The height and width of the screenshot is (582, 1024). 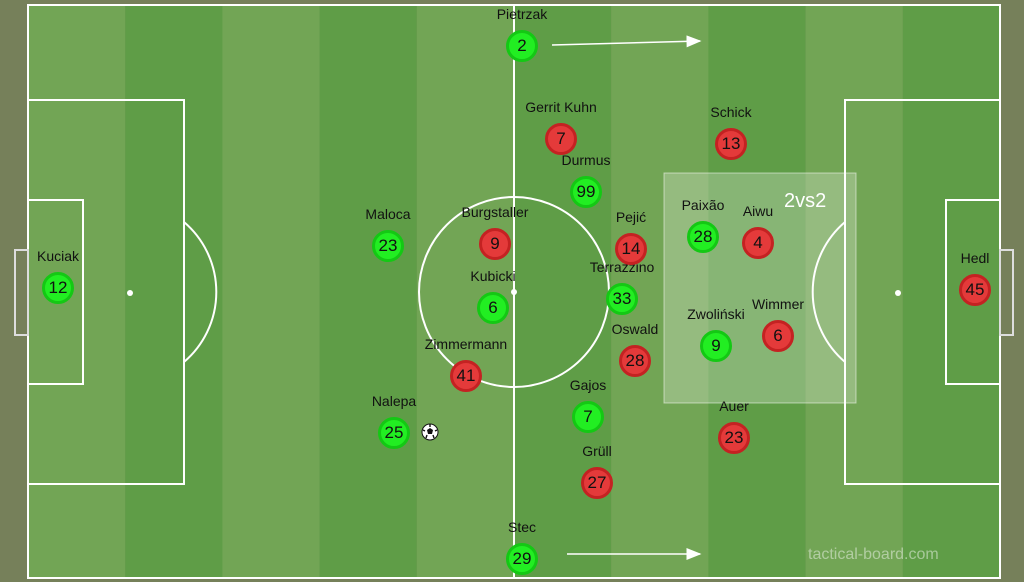 What do you see at coordinates (394, 433) in the screenshot?
I see `player-number: 25` at bounding box center [394, 433].